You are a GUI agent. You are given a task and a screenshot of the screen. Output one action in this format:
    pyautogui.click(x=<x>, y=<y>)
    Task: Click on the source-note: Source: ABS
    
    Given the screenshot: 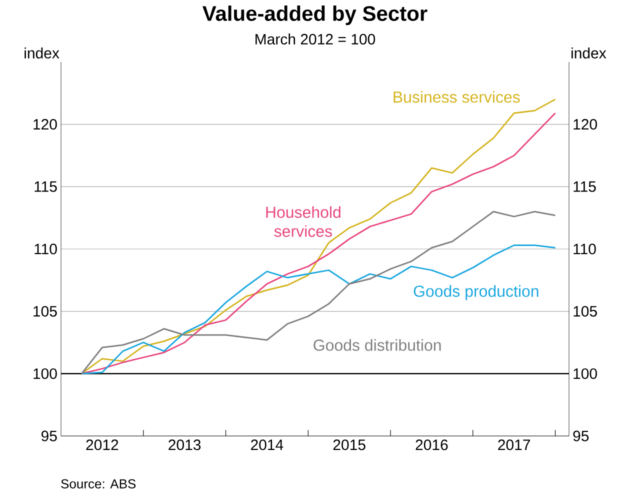 What is the action you would take?
    pyautogui.click(x=98, y=483)
    